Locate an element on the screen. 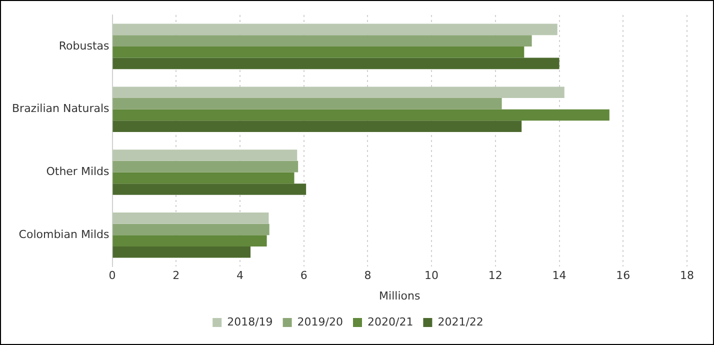 This screenshot has width=714, height=345. legend-label: 2020/21 is located at coordinates (391, 321).